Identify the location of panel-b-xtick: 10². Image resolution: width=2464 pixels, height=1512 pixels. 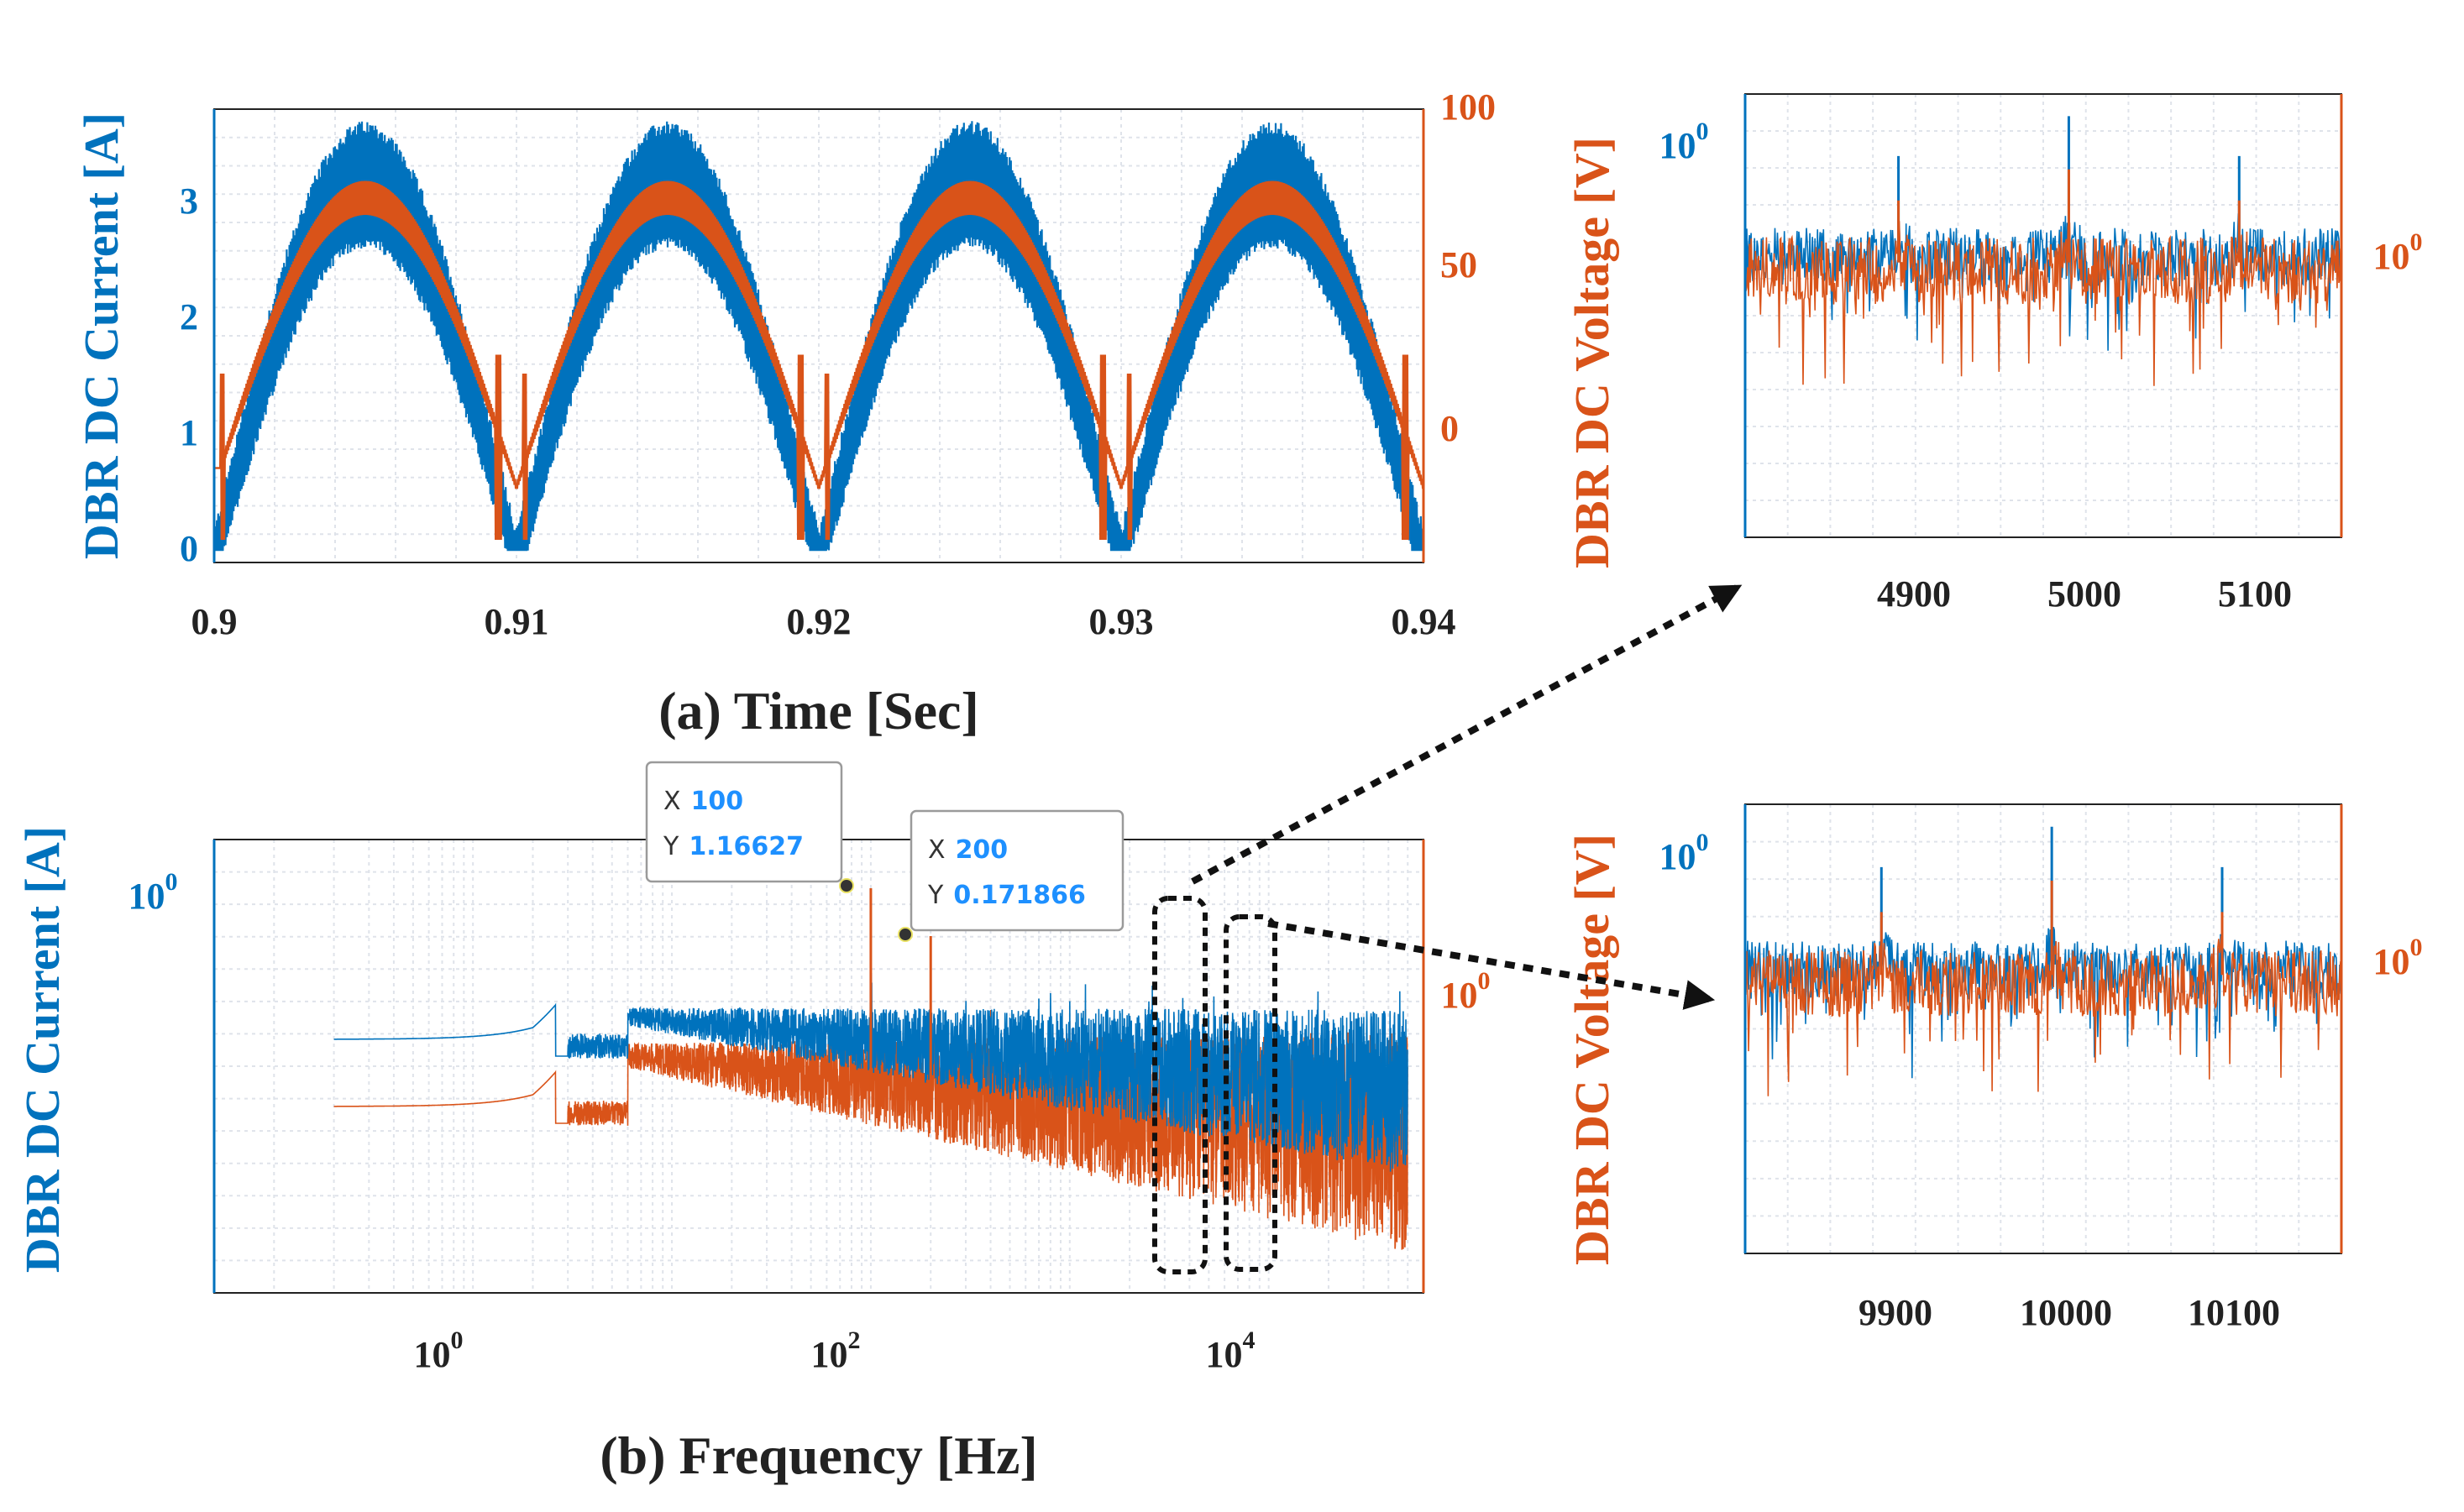
(836, 1350).